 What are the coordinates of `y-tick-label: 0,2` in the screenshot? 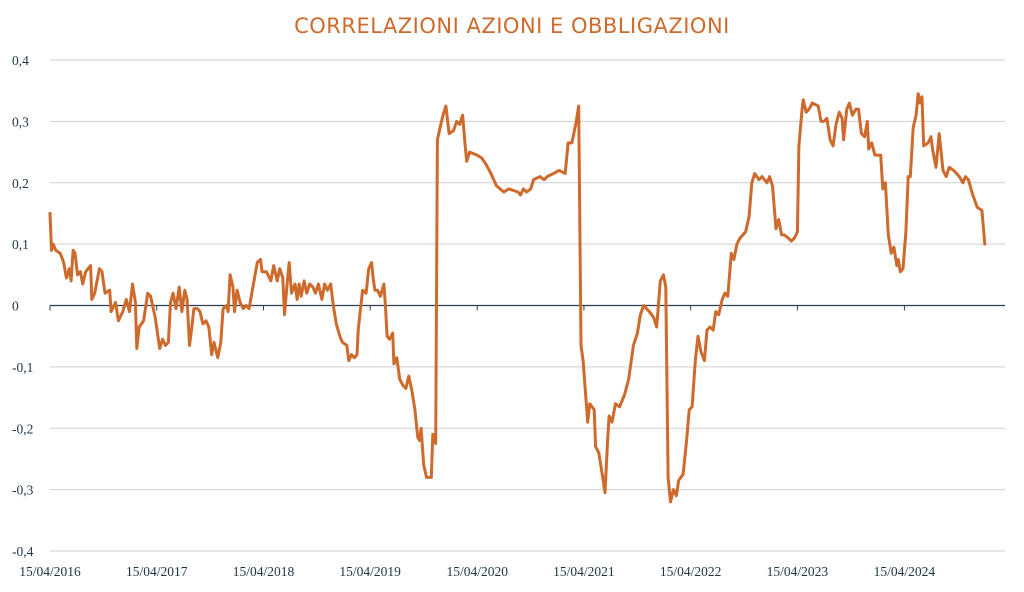 It's located at (20, 183).